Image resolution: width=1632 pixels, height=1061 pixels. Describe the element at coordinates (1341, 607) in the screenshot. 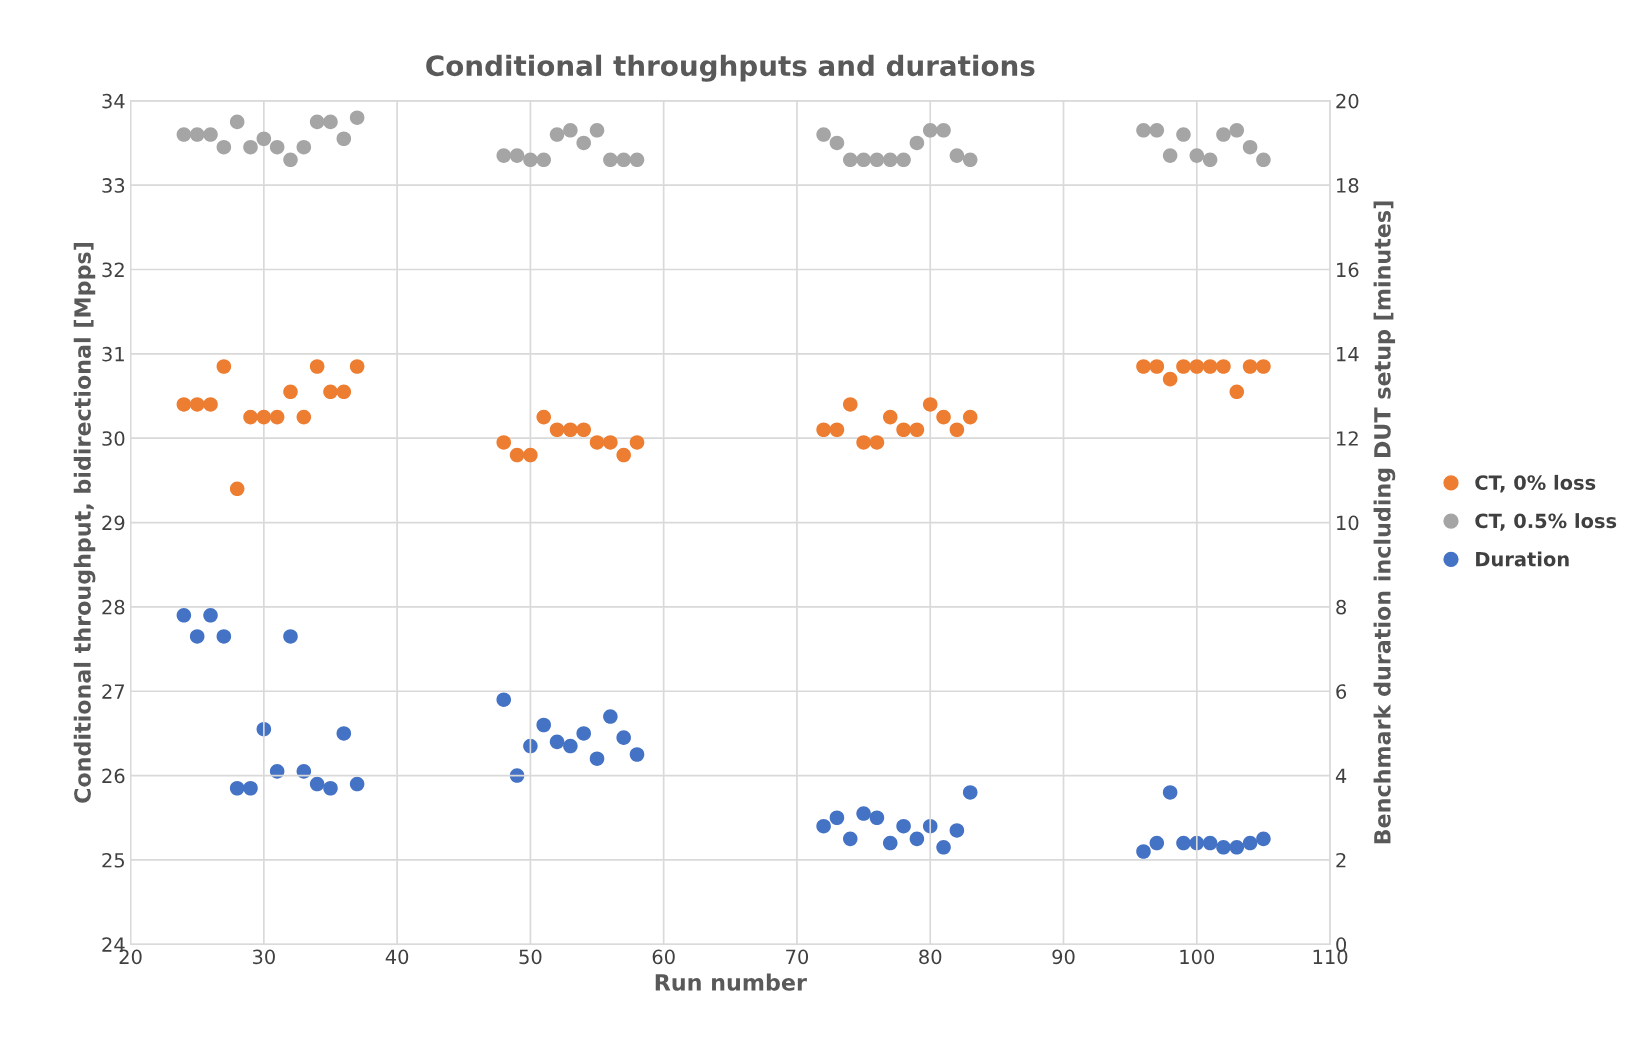

I see `y2-tick-label: 8` at that location.